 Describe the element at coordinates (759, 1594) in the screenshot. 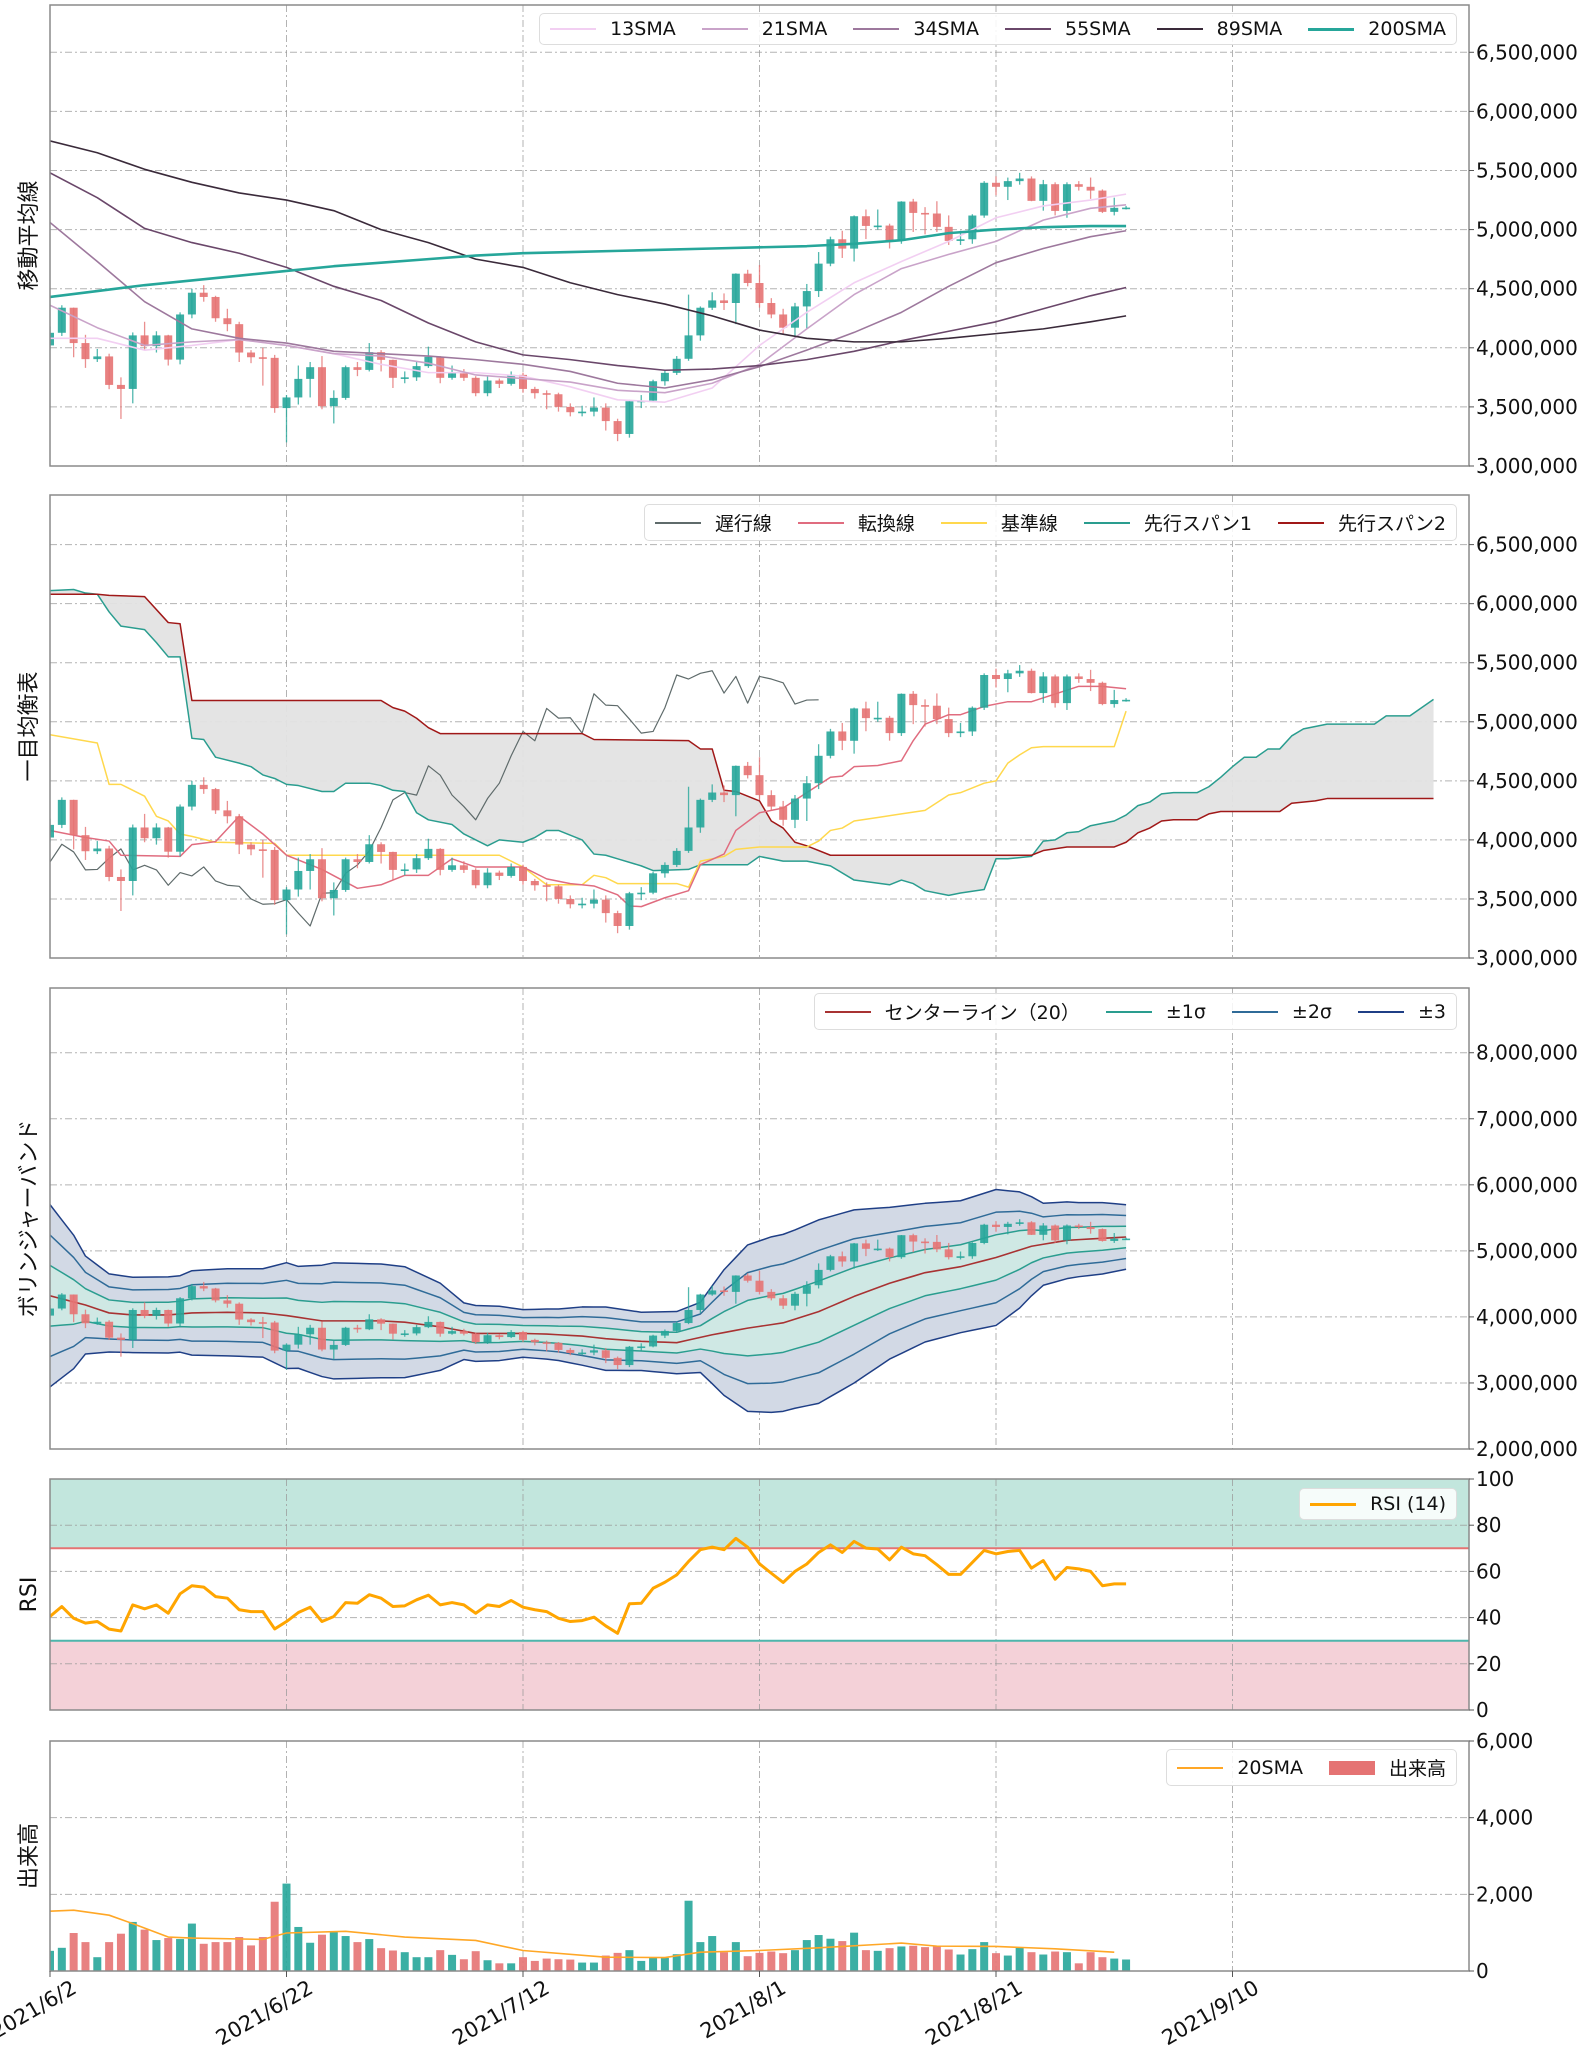

I see `panel-frame` at that location.